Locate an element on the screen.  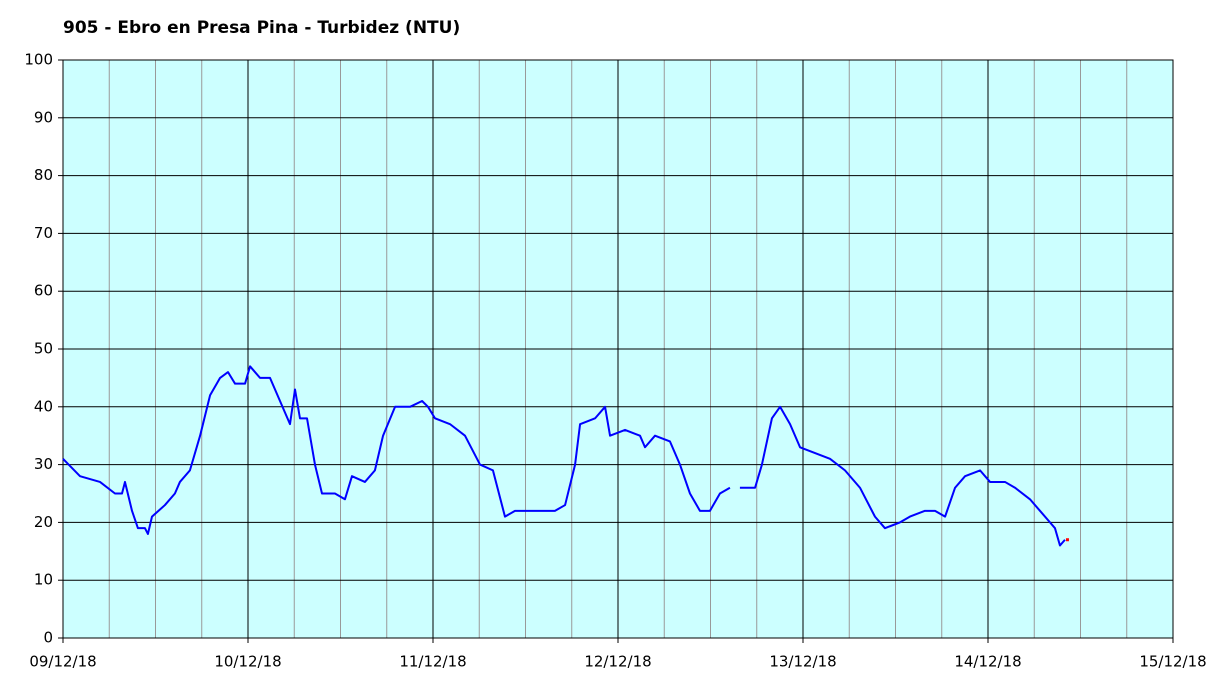
x-tick-label: 12/12/18 is located at coordinates (617, 662).